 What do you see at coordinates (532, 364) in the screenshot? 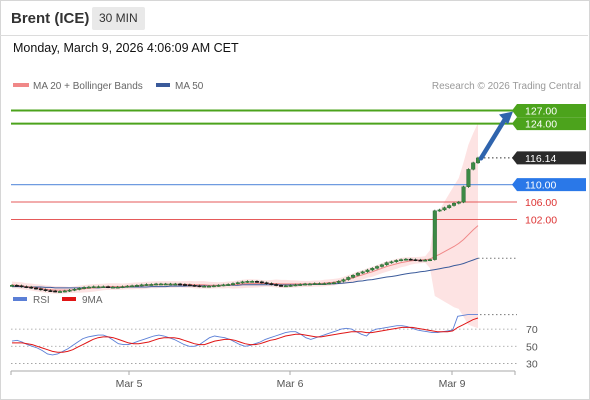
I see `rsi-tick-30: 30` at bounding box center [532, 364].